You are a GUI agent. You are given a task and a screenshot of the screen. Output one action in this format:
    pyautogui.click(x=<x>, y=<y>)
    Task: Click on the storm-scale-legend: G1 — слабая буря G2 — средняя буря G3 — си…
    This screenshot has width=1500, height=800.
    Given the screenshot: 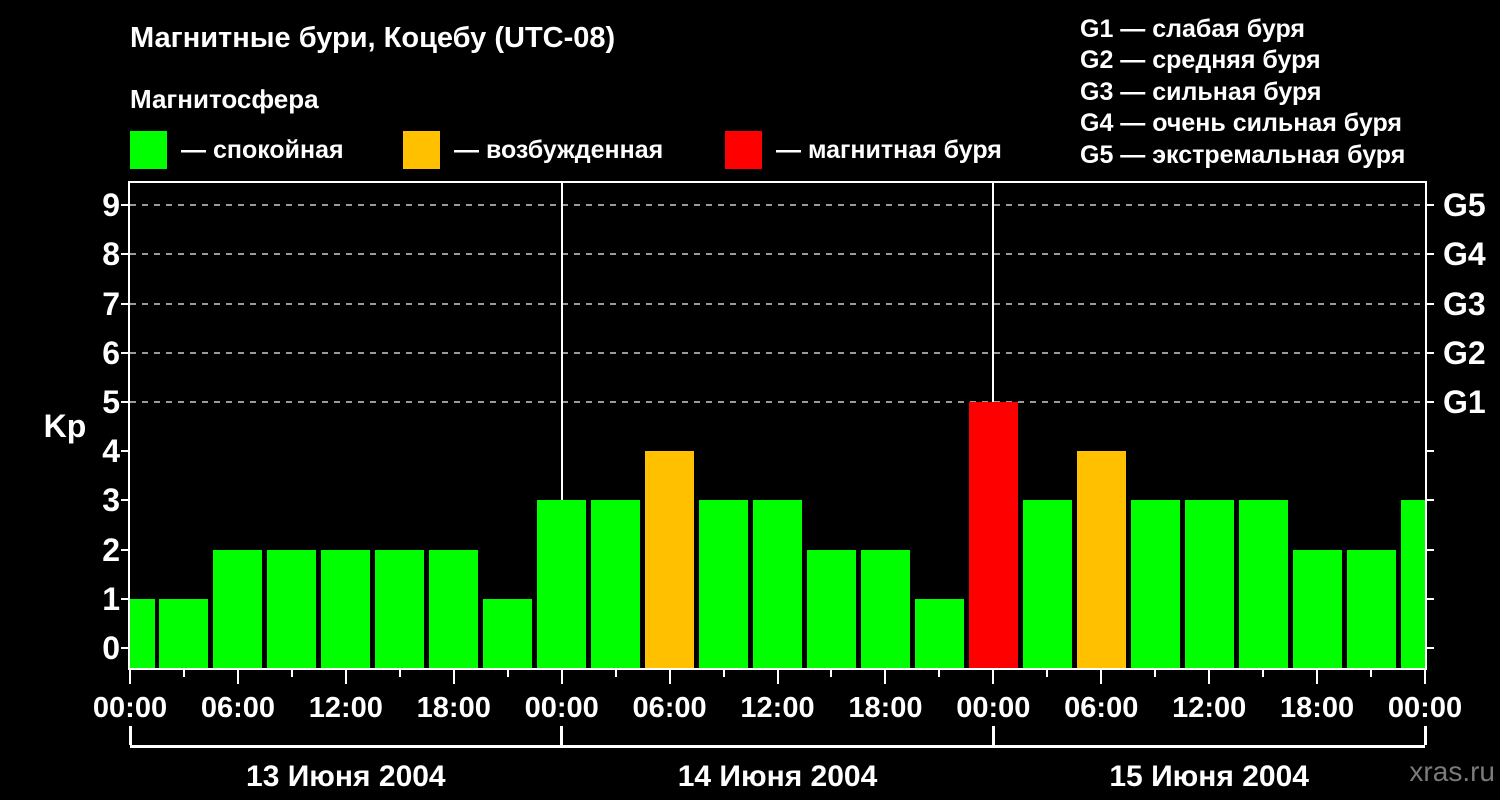 What is the action you would take?
    pyautogui.click(x=1242, y=92)
    